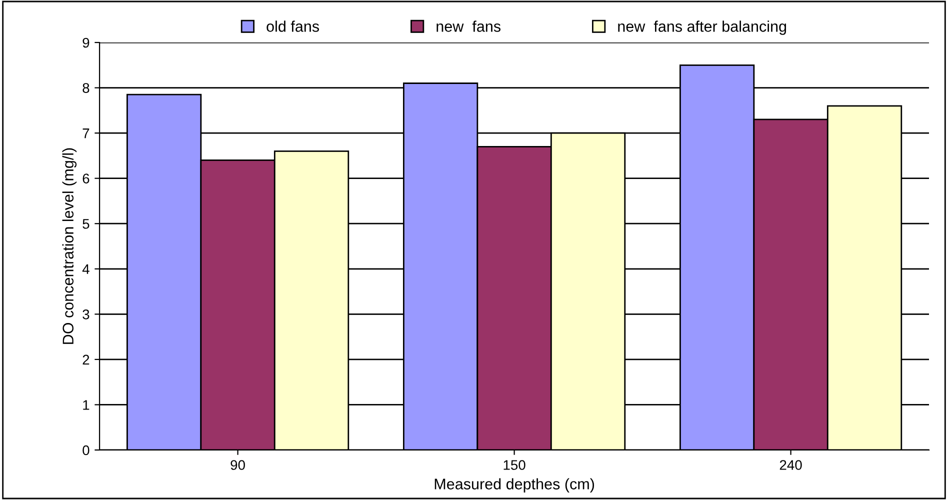  I want to click on x-axis-title: Measured depthes (cm), so click(514, 485).